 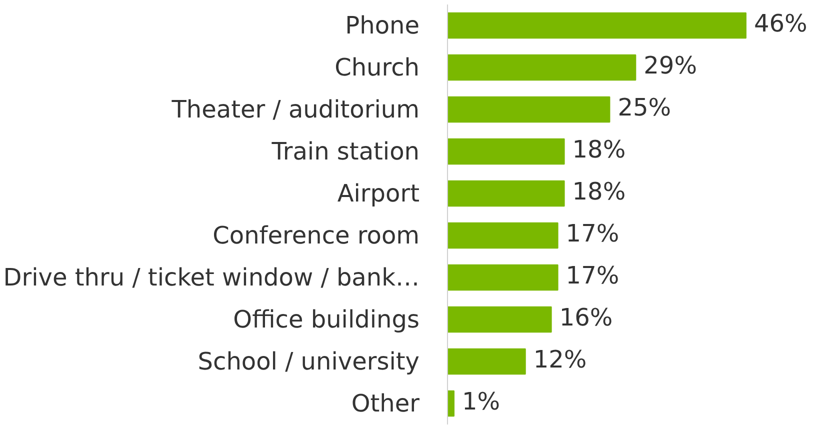 I want to click on y-tick-label: Church, so click(x=377, y=68).